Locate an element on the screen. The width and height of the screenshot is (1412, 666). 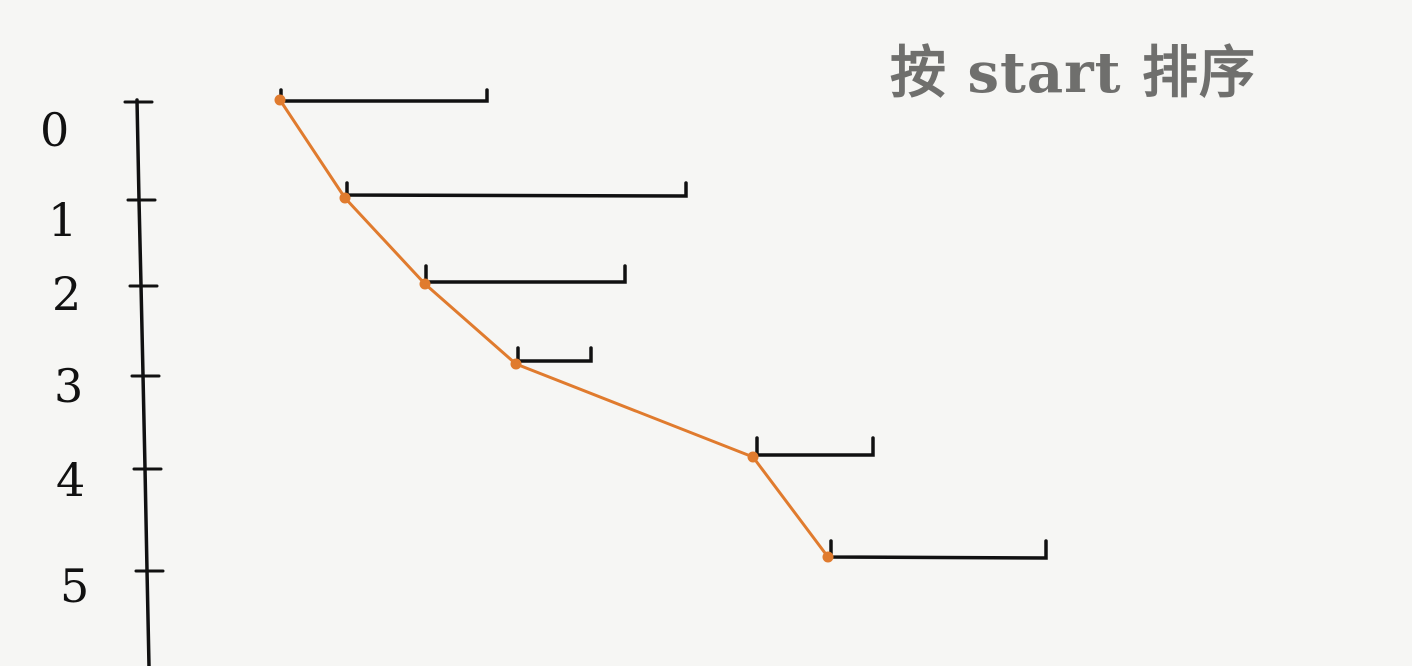
diagram-title: 按 start 排序 is located at coordinates (1073, 73).